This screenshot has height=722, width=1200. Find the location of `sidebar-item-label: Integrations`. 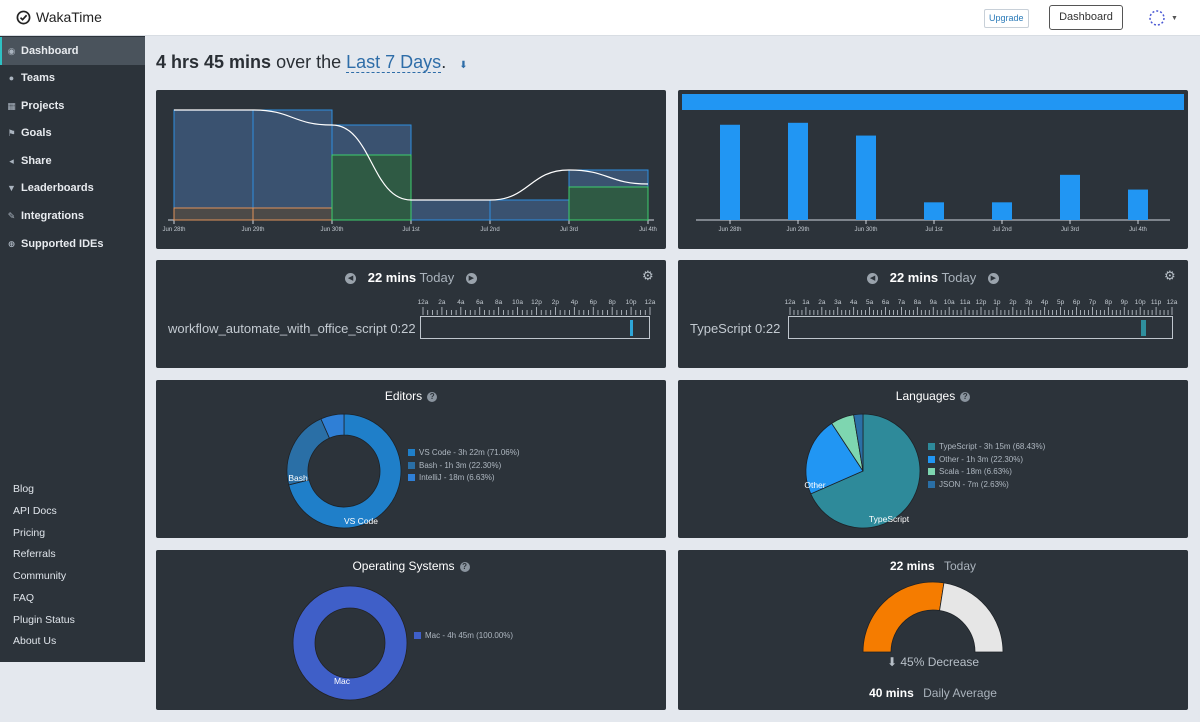

sidebar-item-label: Integrations is located at coordinates (52, 216).